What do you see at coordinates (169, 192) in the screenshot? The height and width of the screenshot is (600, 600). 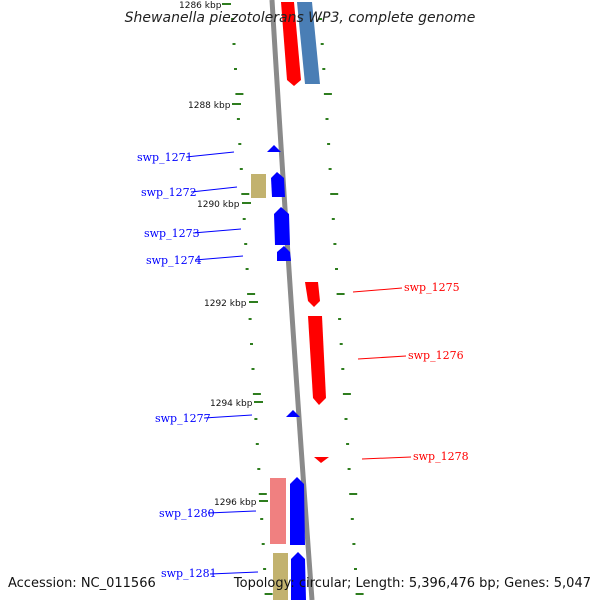 I see `gene-label: swp_1272` at bounding box center [169, 192].